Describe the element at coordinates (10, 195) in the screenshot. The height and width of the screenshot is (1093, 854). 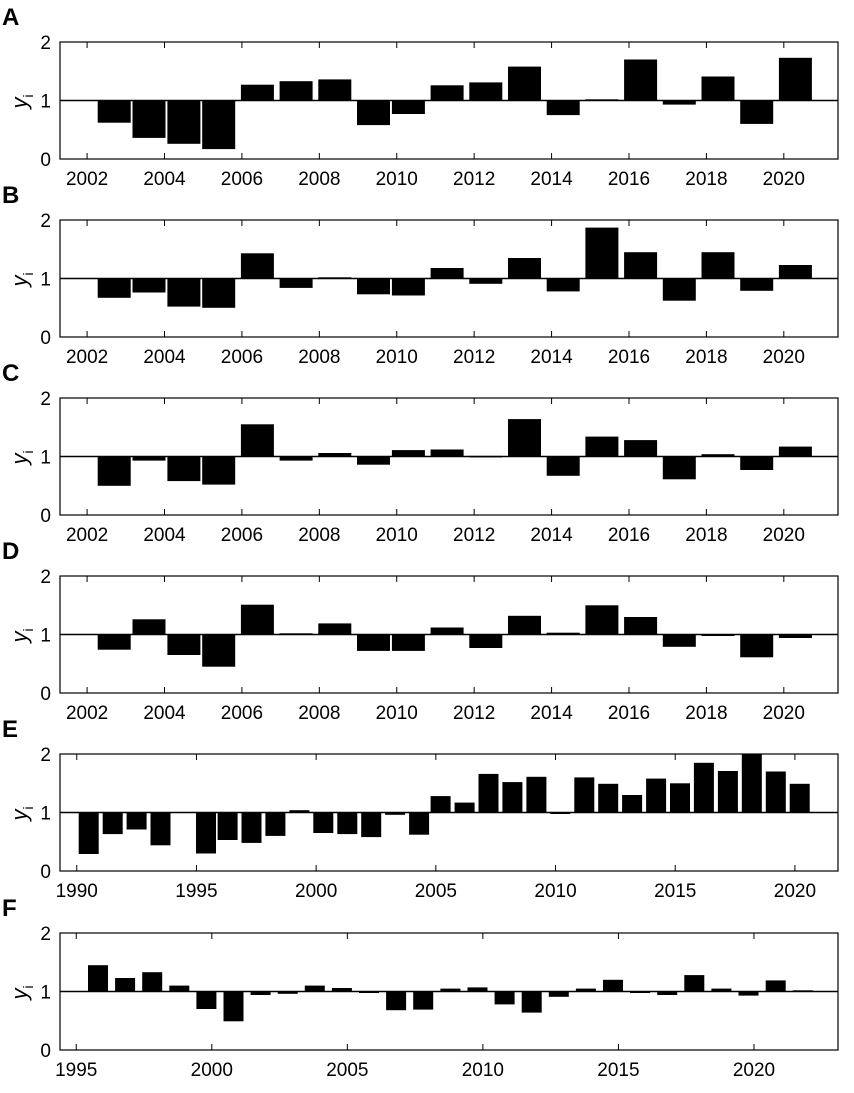
I see `panel-label: B` at that location.